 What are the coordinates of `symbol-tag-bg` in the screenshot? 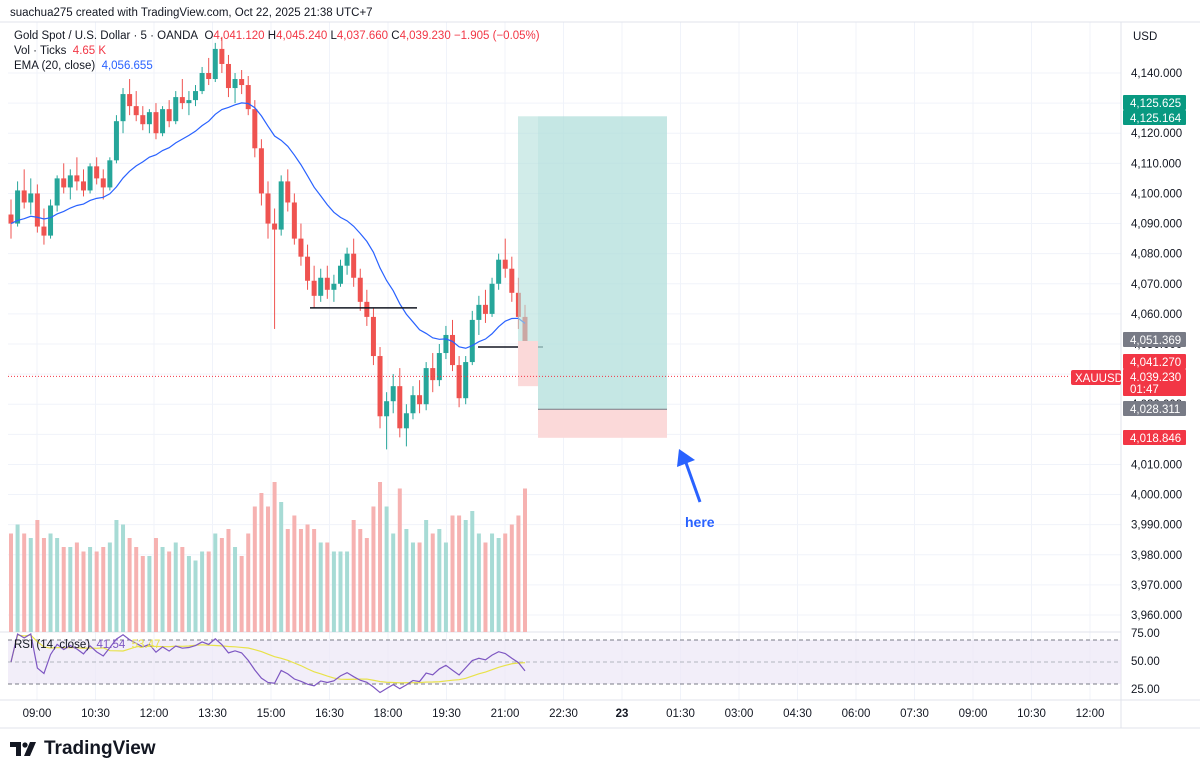 It's located at (1096, 377).